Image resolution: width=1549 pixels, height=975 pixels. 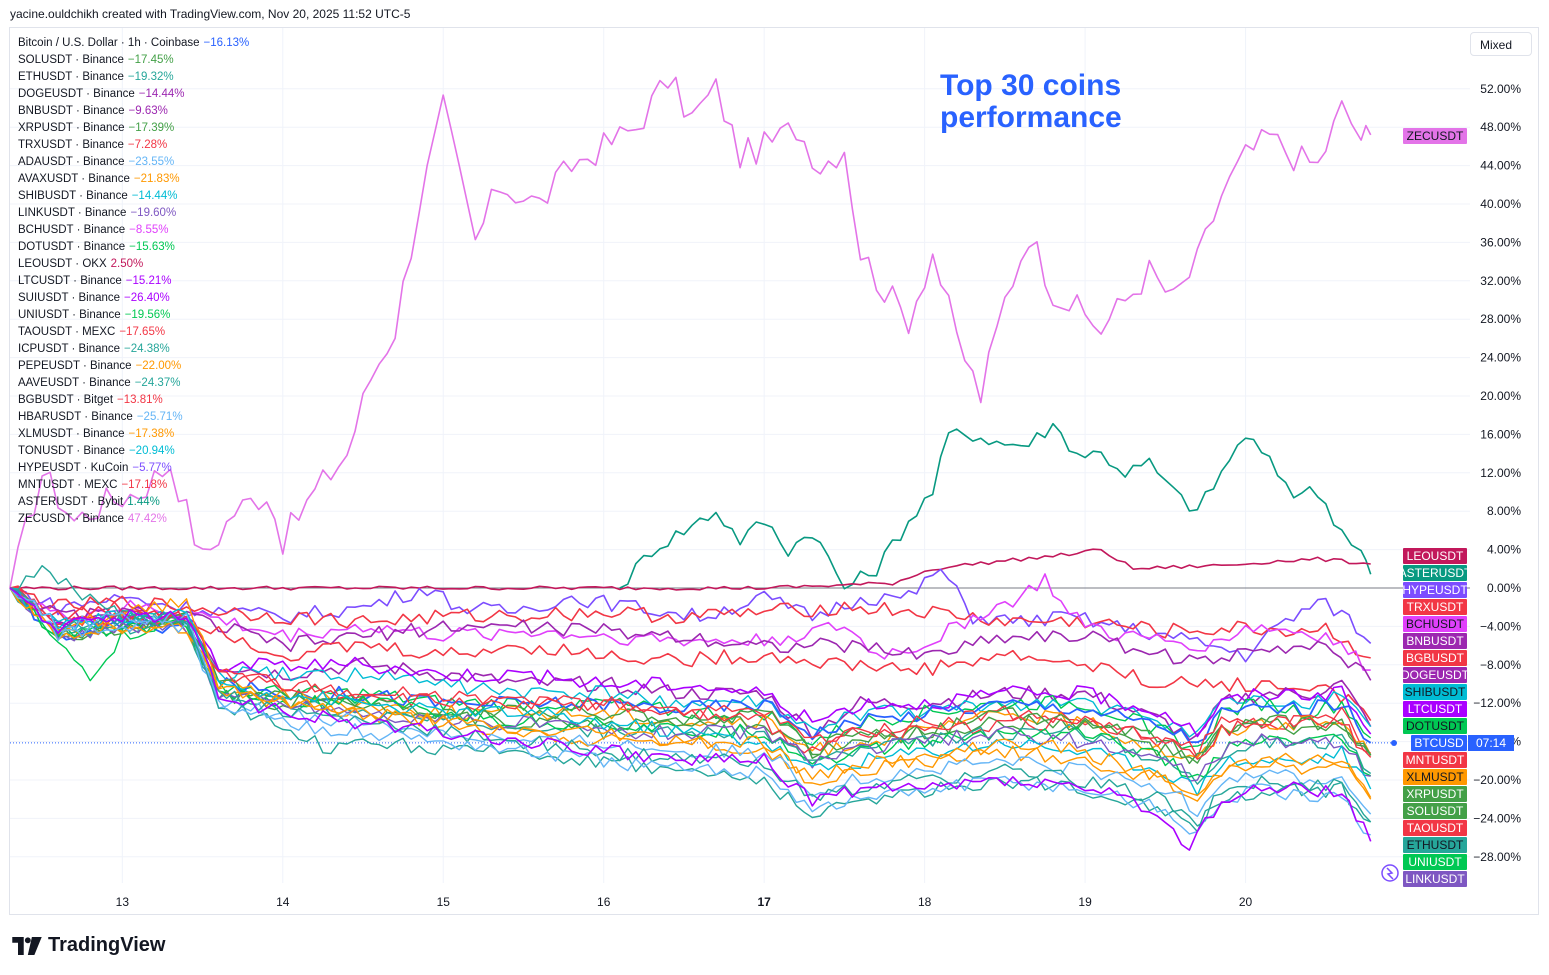 I want to click on y-tick-label: 16.00%, so click(x=1500, y=434).